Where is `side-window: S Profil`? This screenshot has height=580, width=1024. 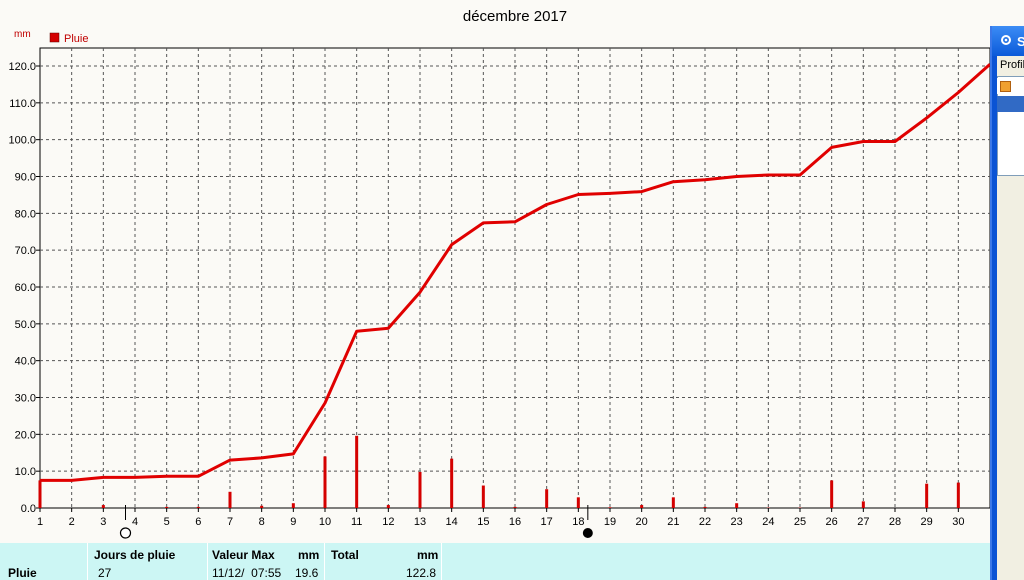
side-window: S Profil is located at coordinates (1007, 303).